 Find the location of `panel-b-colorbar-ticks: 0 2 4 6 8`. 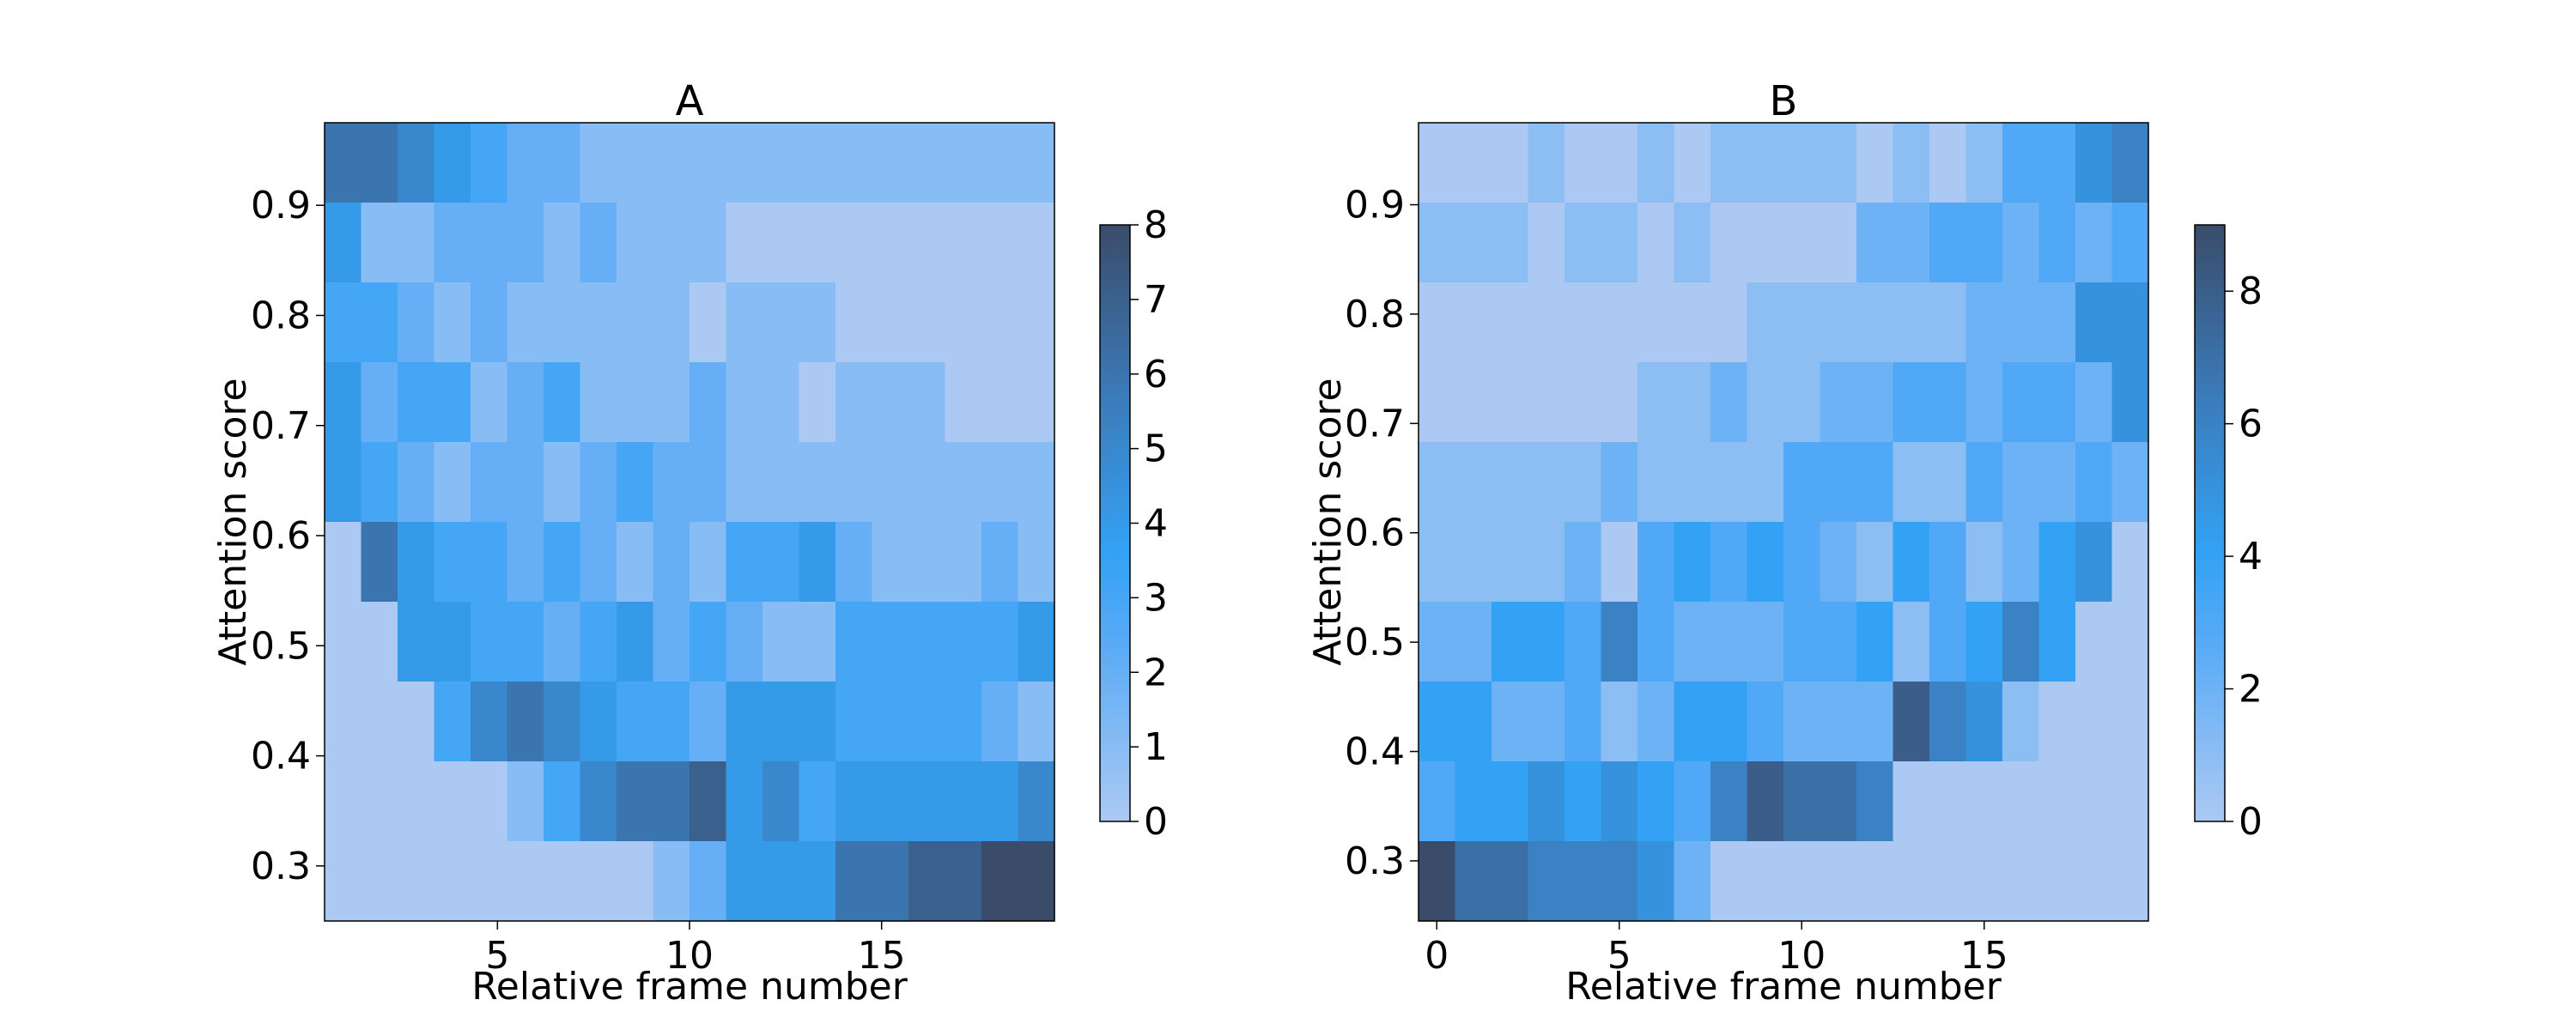

panel-b-colorbar-ticks: 0 2 4 6 8 is located at coordinates (2244, 557).